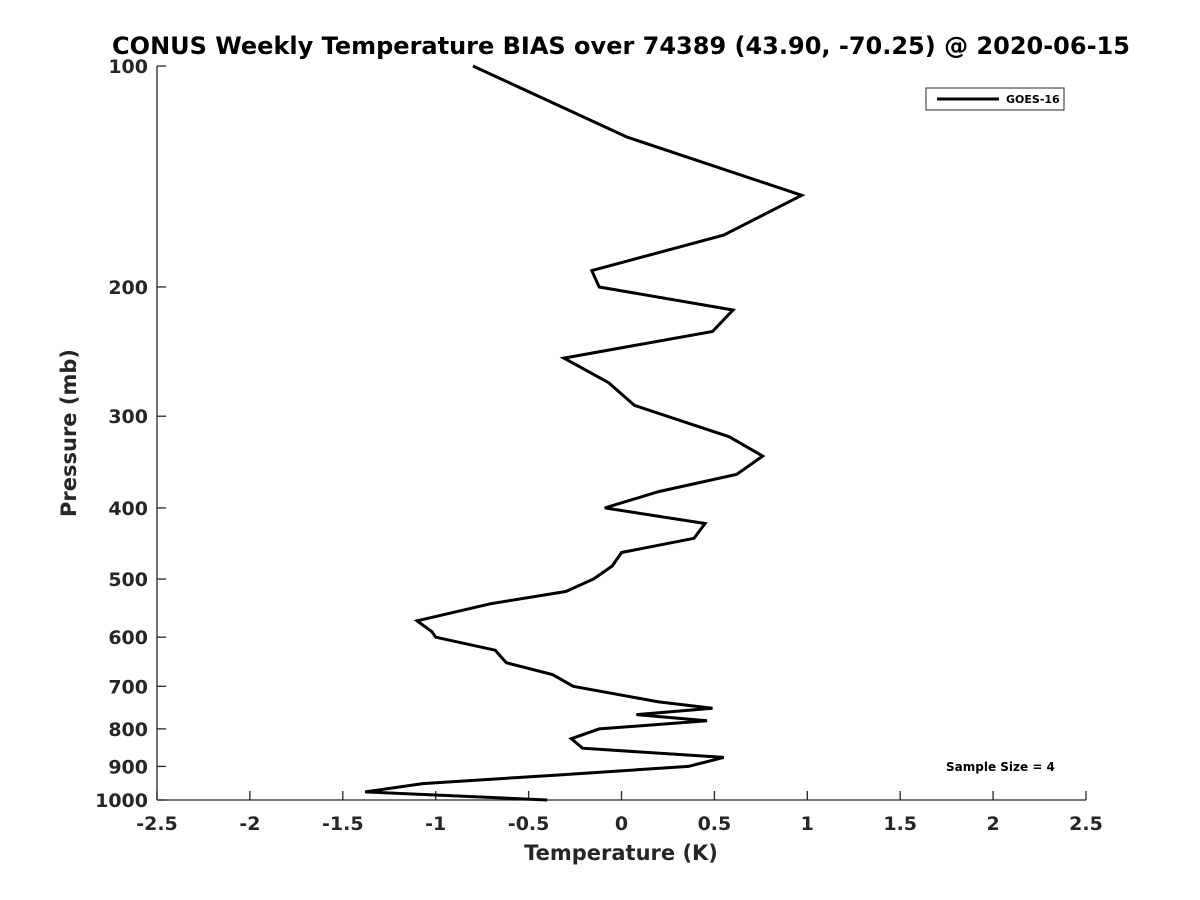 This screenshot has height=900, width=1200. Describe the element at coordinates (621, 853) in the screenshot. I see `x-axis-label: Temperature (K)` at that location.